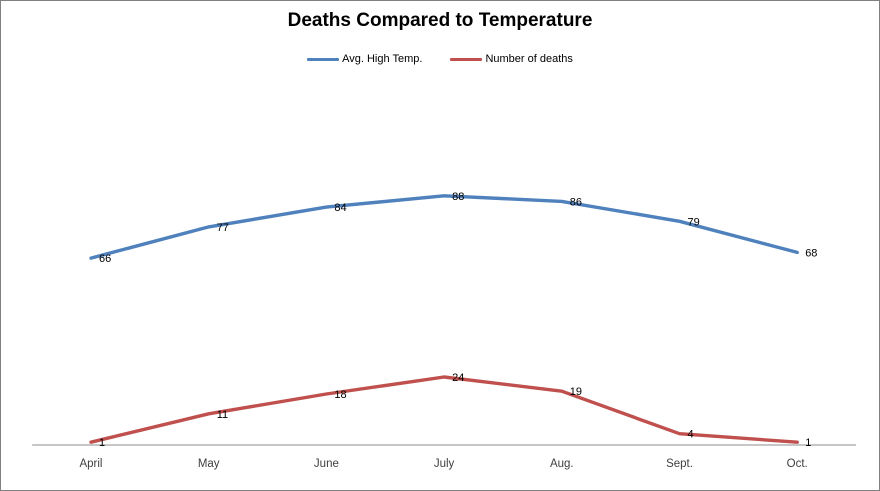 The width and height of the screenshot is (880, 491). What do you see at coordinates (440, 20) in the screenshot?
I see `chart-title: Deaths Compared to Temperature` at bounding box center [440, 20].